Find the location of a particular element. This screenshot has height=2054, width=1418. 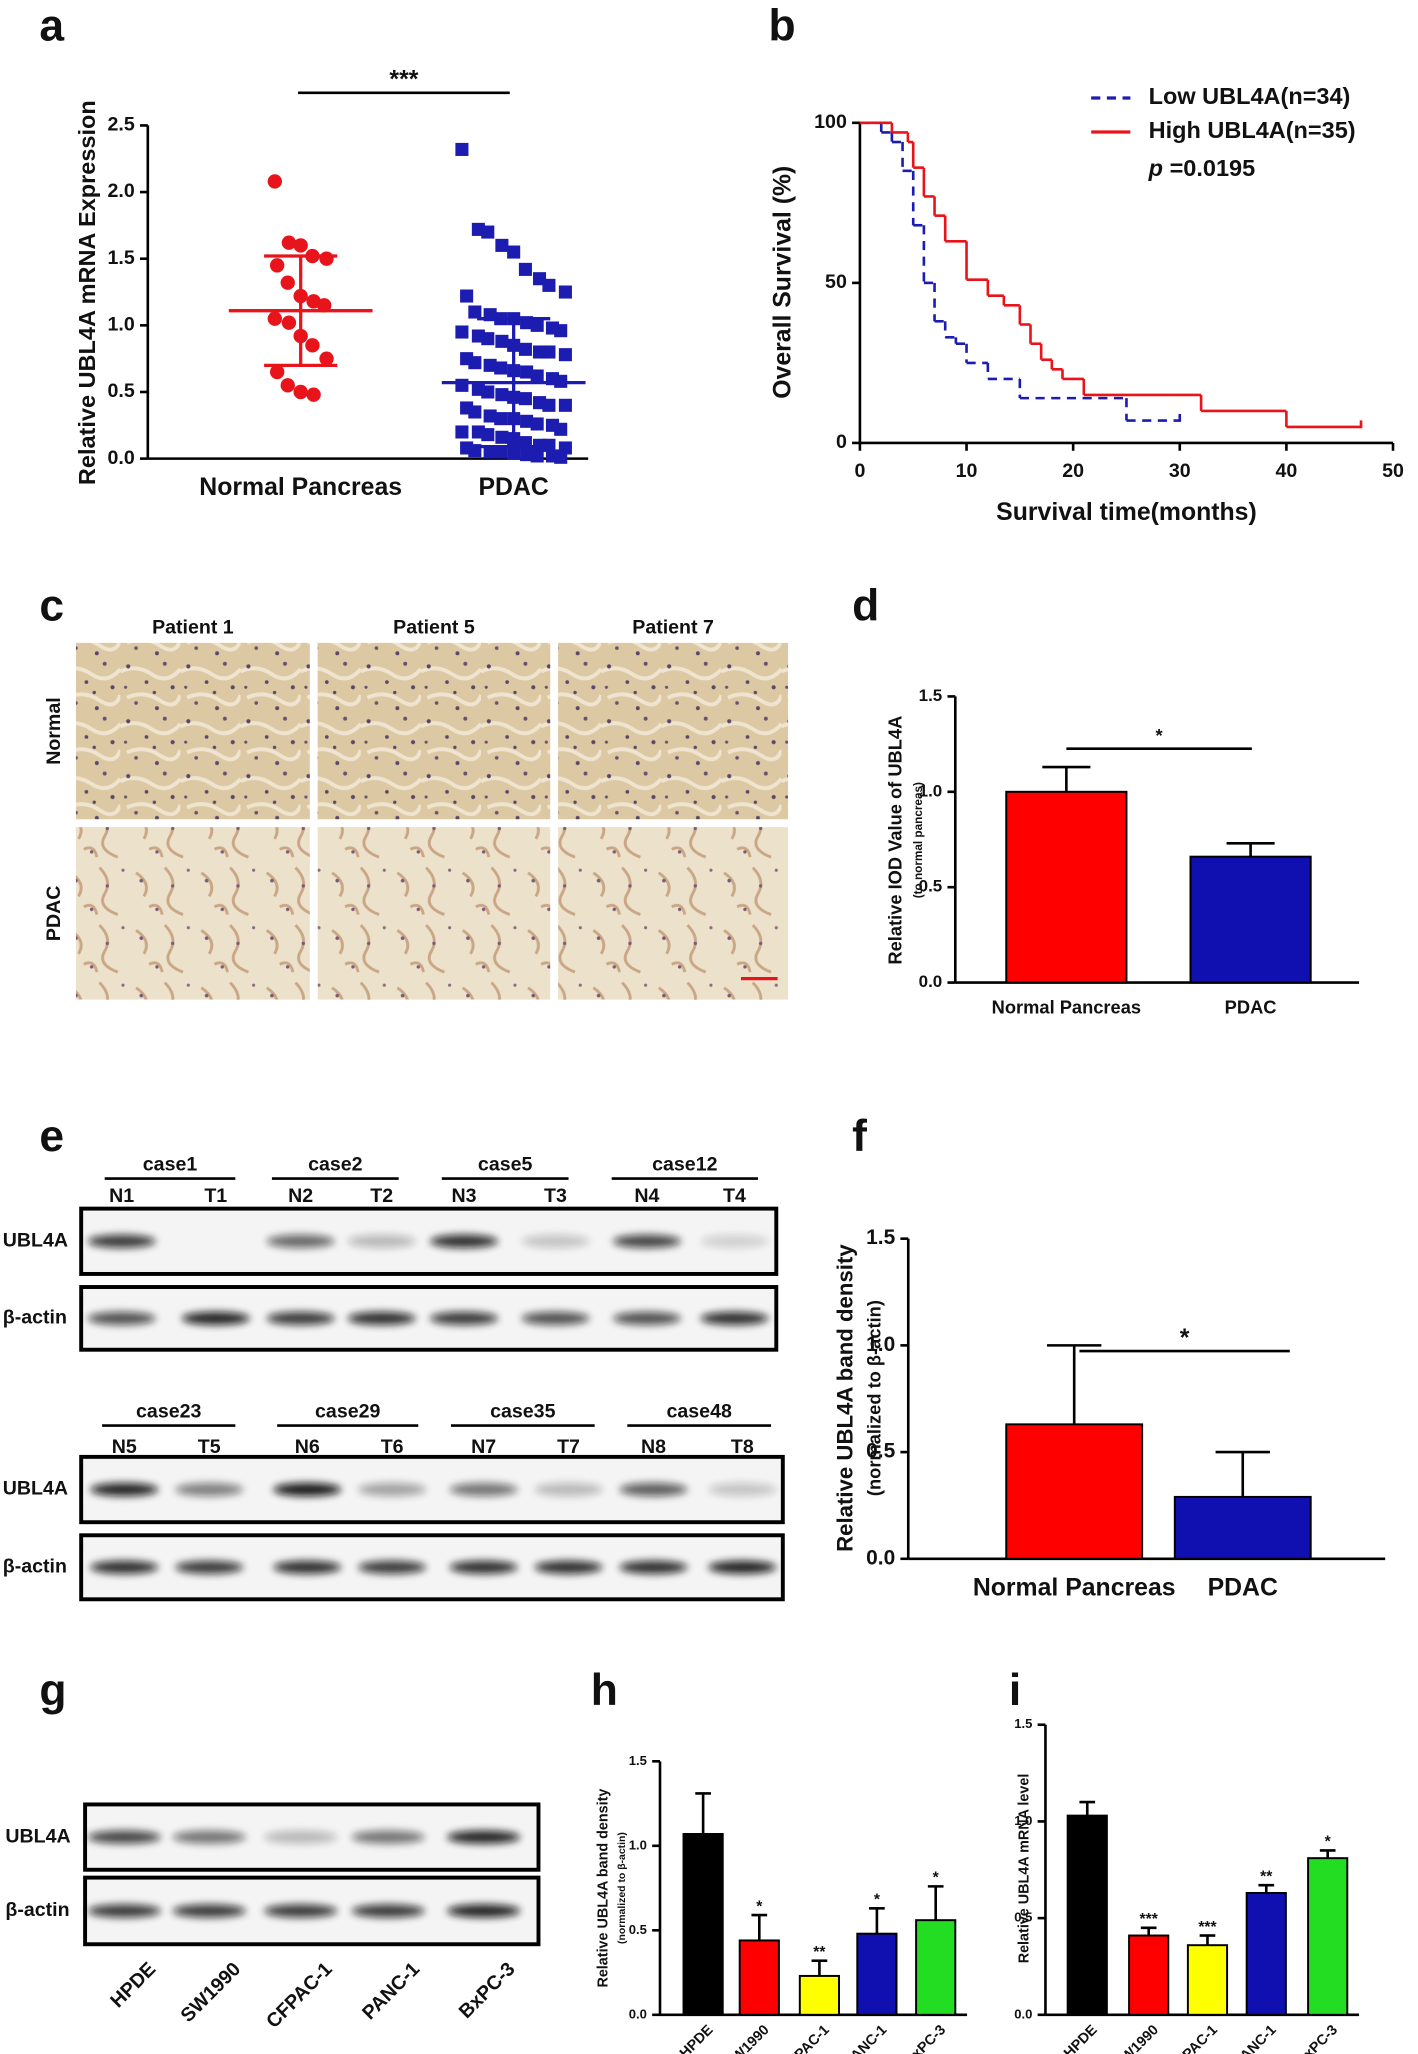

case-label: case29 is located at coordinates (347, 1412).